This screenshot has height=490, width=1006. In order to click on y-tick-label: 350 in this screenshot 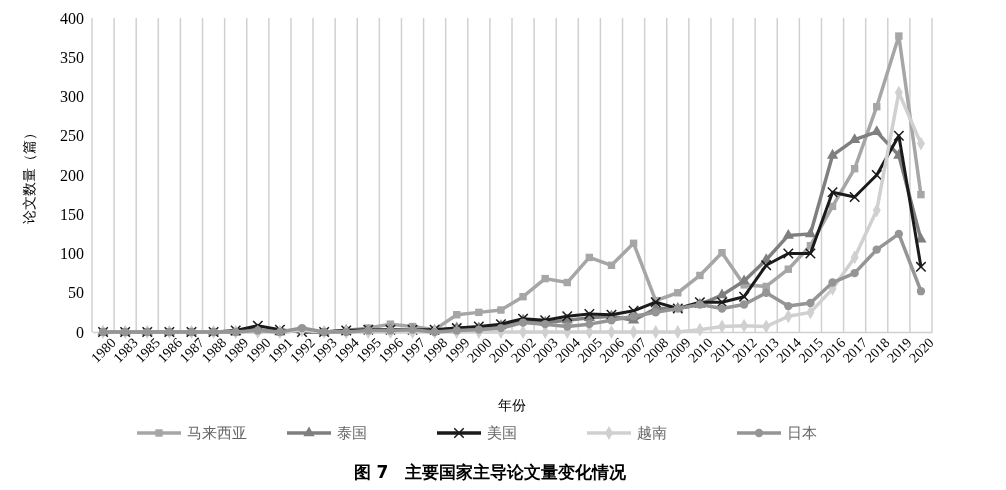, I will do `click(72, 57)`.